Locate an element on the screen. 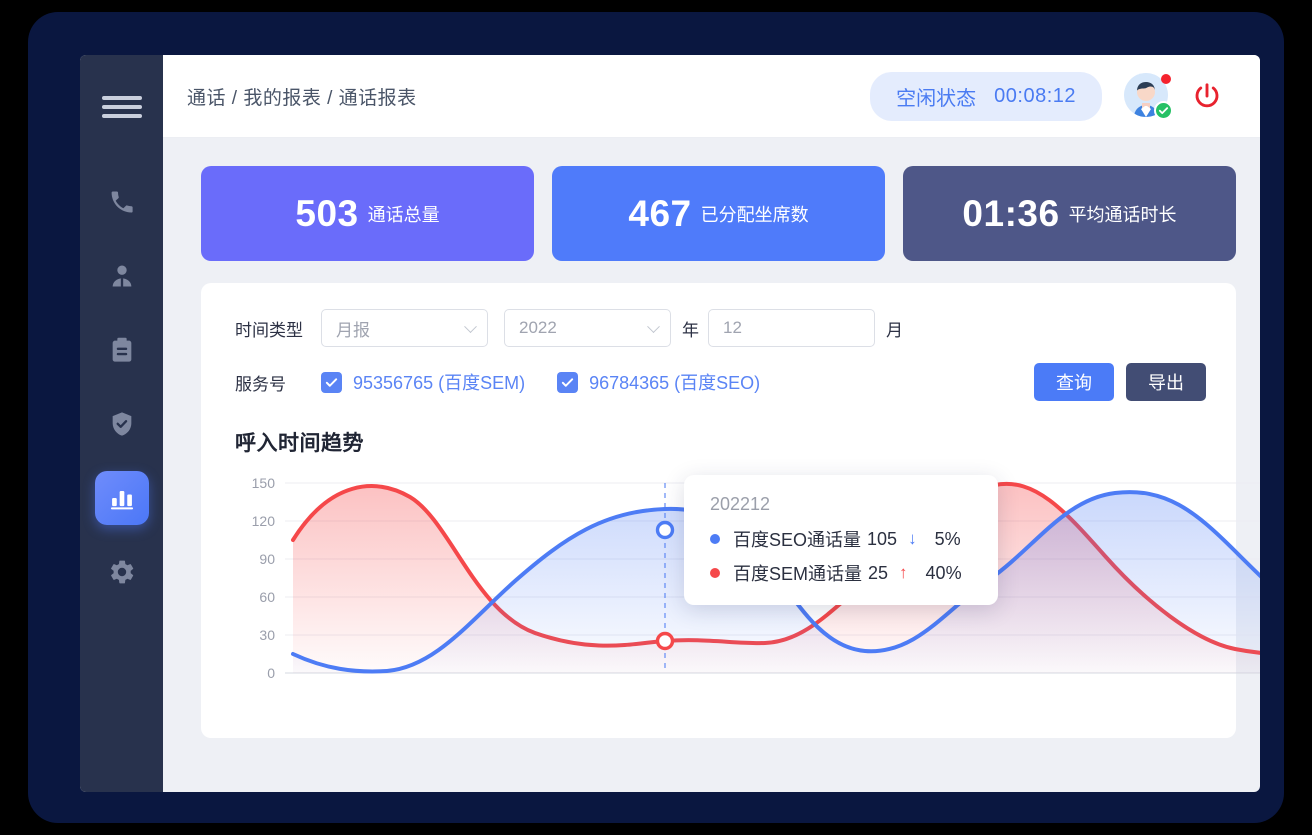  panel-actions: 查询 导出 is located at coordinates (1120, 382).